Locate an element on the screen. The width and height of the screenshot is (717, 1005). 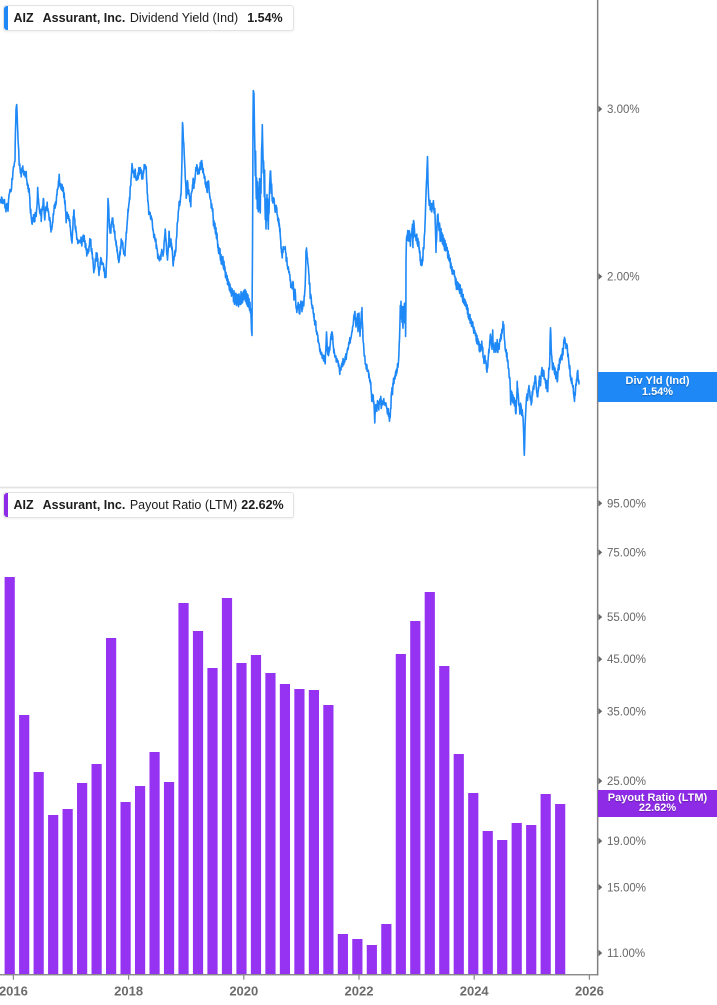
svg-text: 2026 is located at coordinates (589, 991).